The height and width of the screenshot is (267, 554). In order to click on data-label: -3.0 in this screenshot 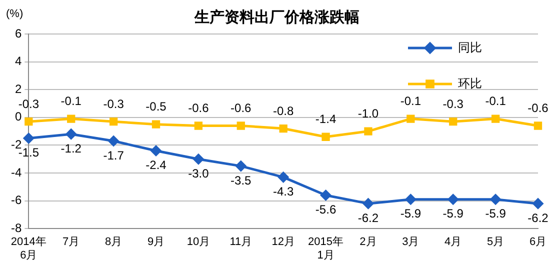, I will do `click(199, 173)`.